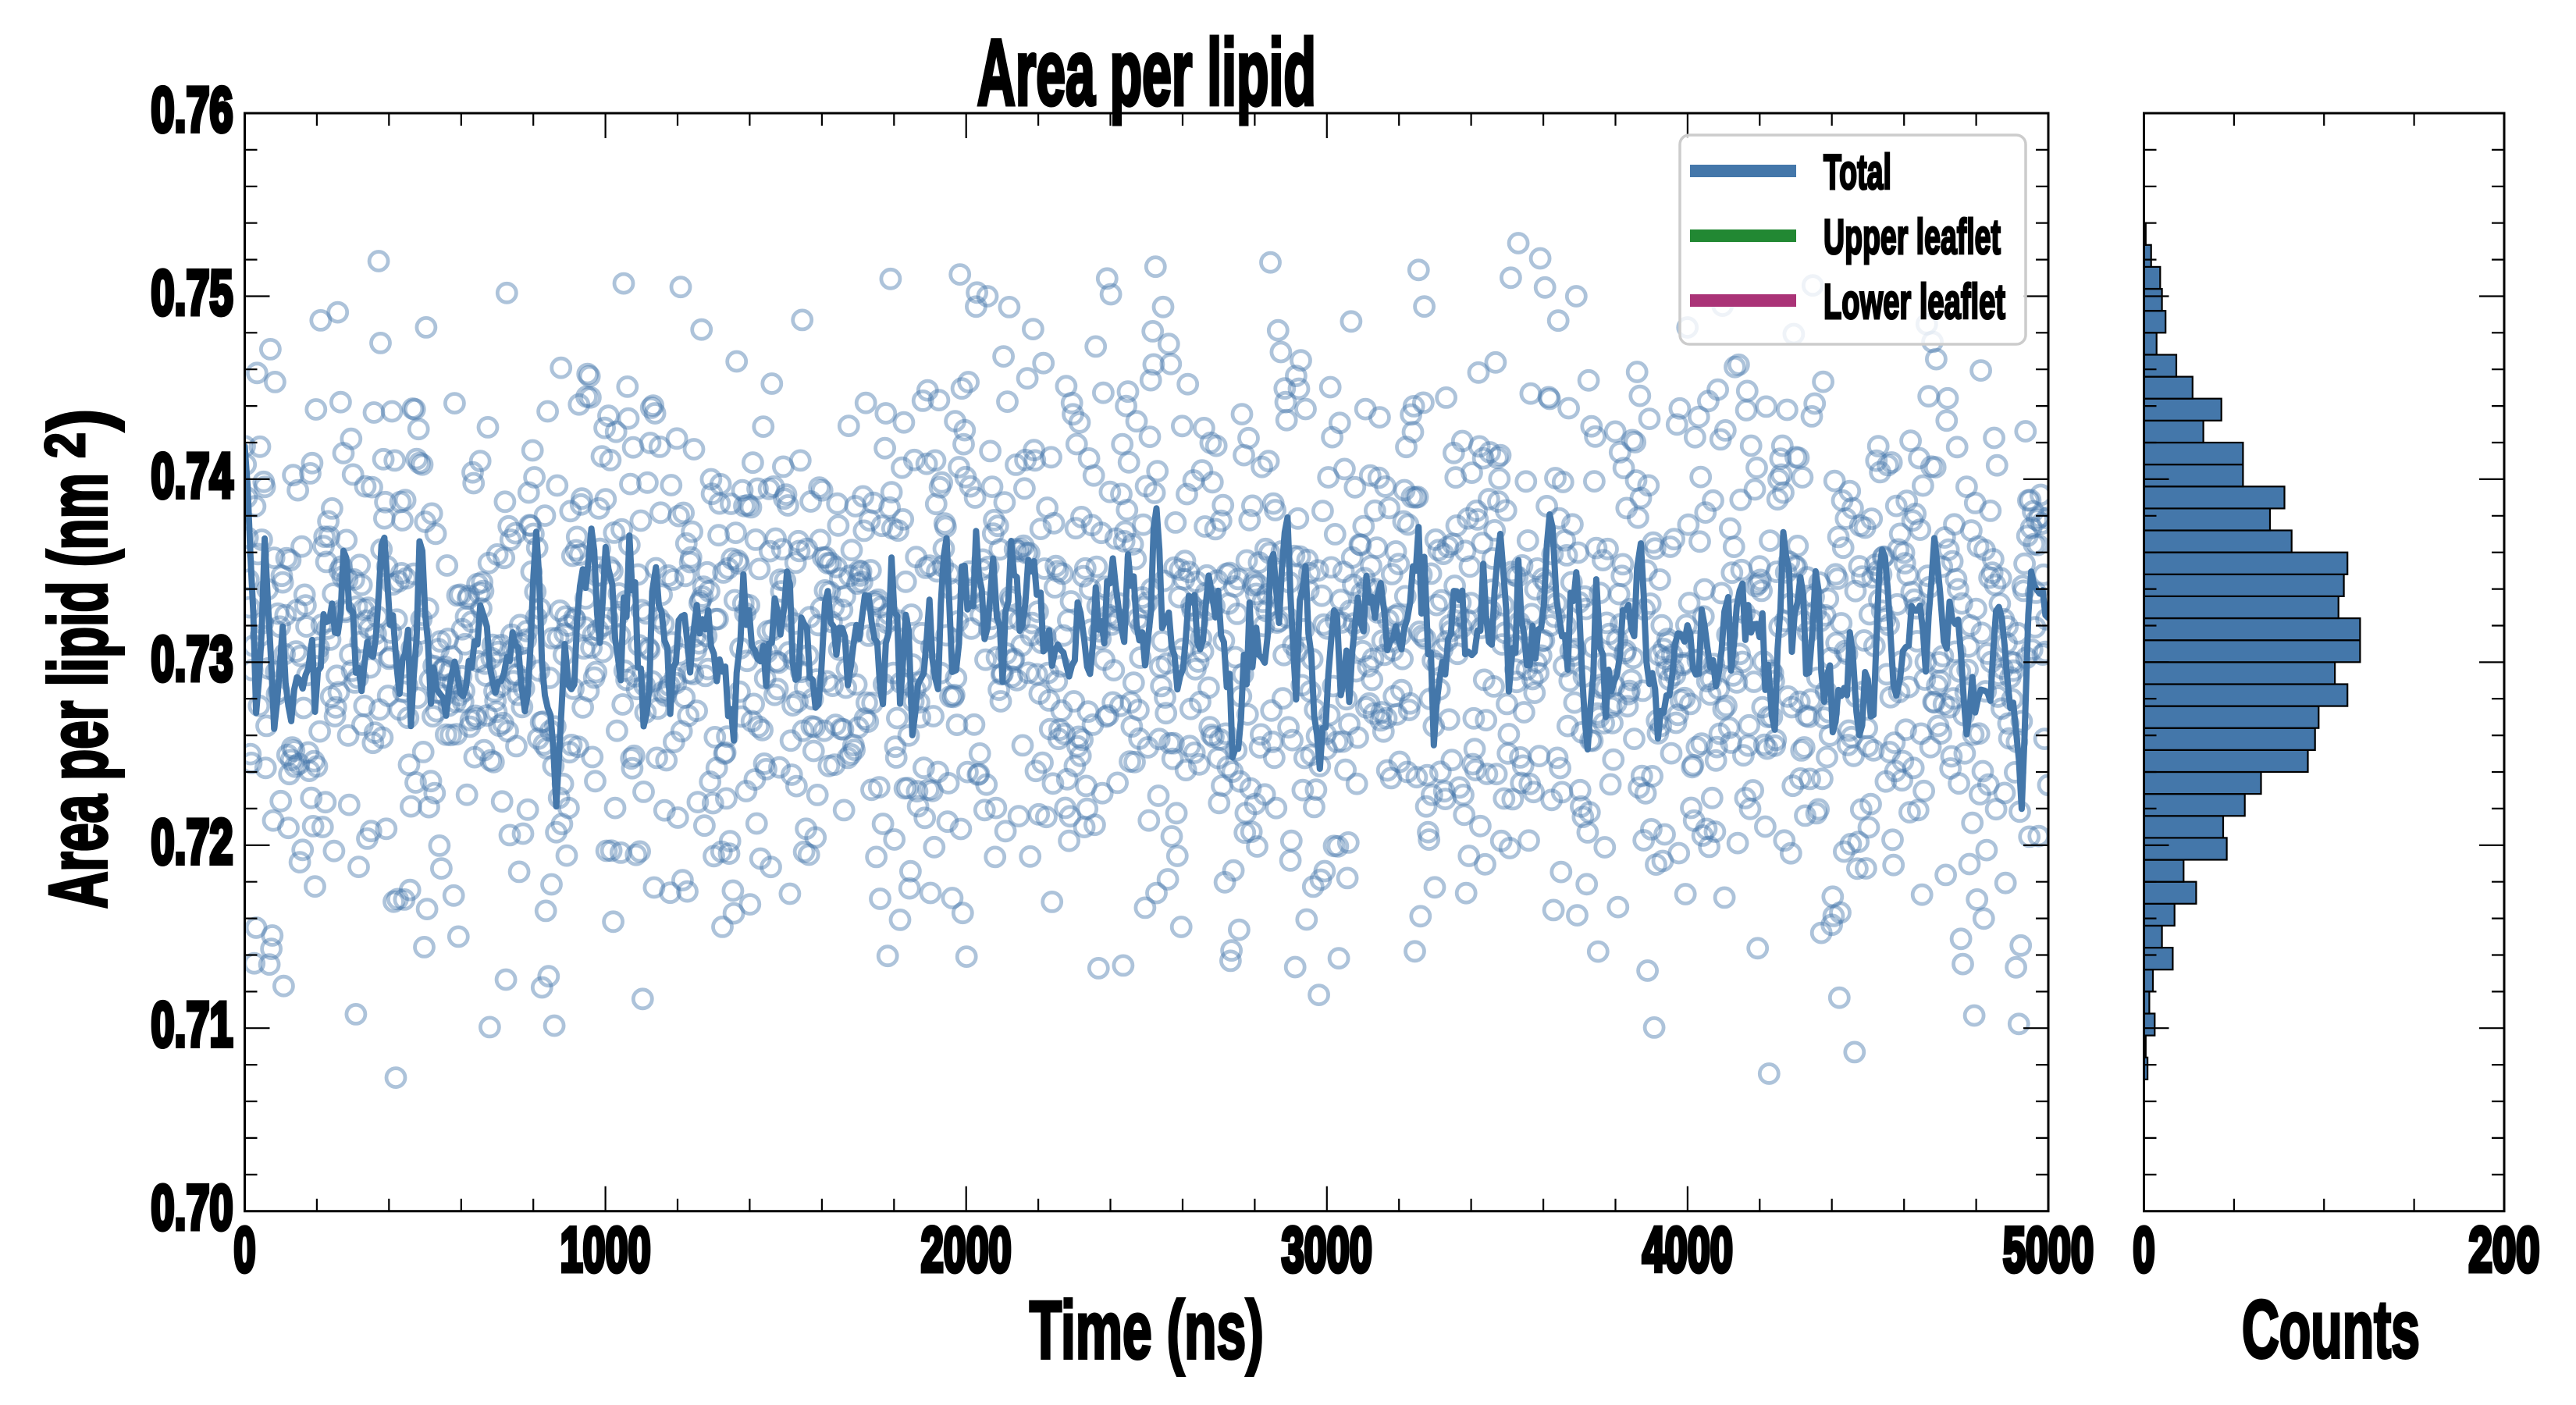  Describe the element at coordinates (1857, 172) in the screenshot. I see `svg-text: Total` at that location.